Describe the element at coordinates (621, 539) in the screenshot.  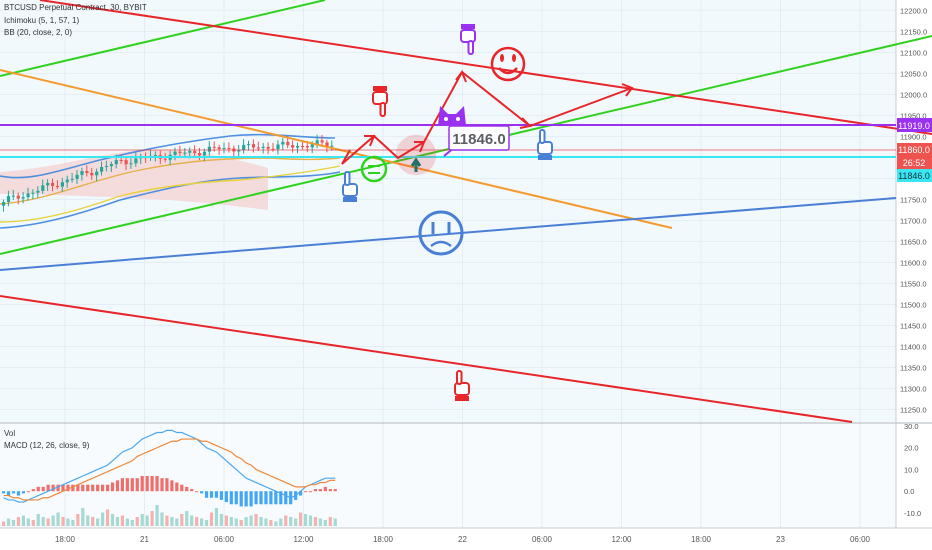
I see `time-tick-label: 12:00` at that location.